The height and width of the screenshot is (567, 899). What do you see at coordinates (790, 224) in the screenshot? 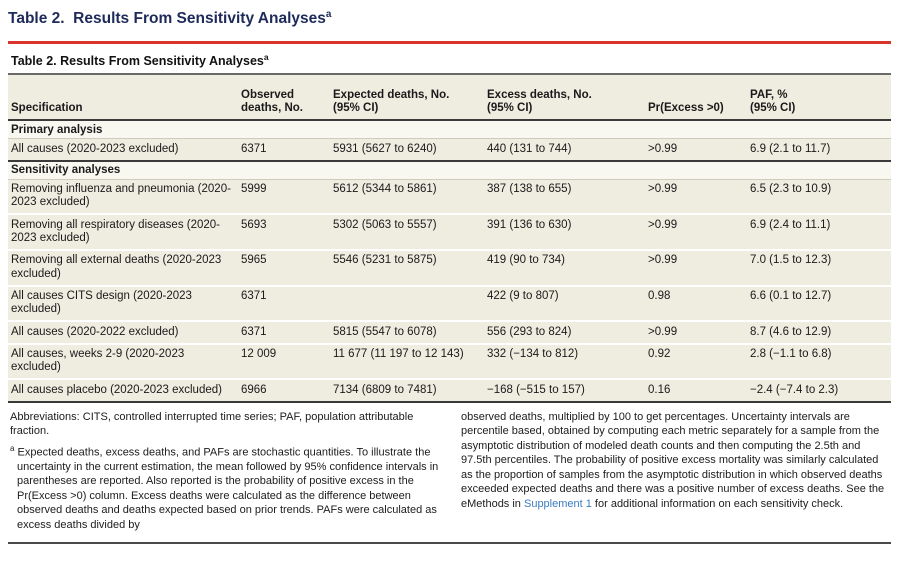
I see `table-cell: 6.9 (2.4 to 11.1)` at bounding box center [790, 224].